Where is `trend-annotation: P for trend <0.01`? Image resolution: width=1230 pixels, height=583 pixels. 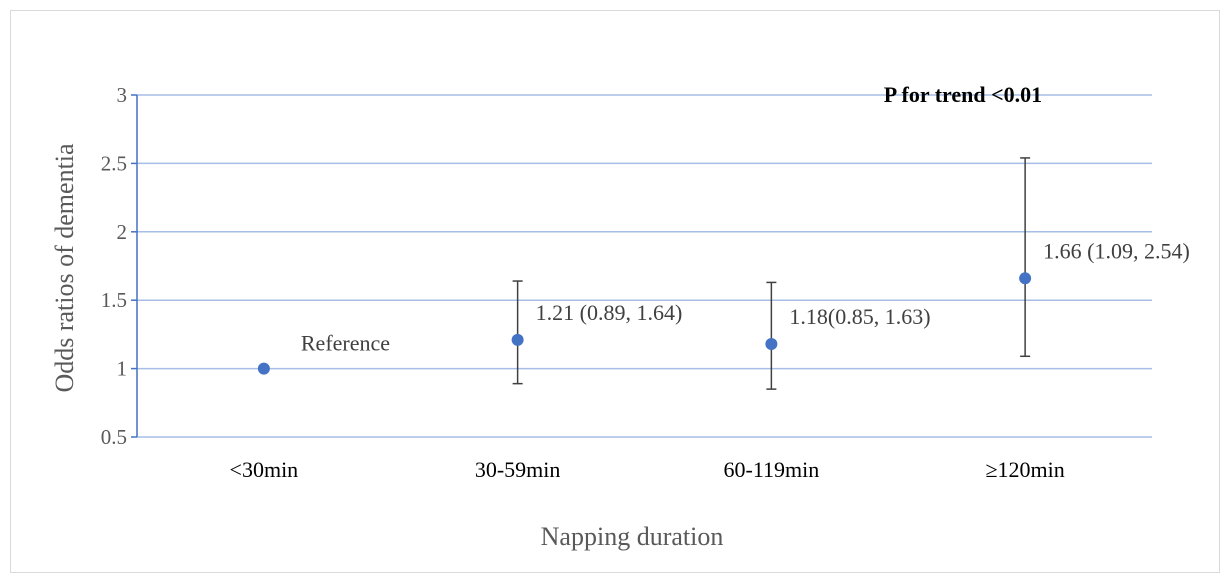
trend-annotation: P for trend <0.01 is located at coordinates (963, 94).